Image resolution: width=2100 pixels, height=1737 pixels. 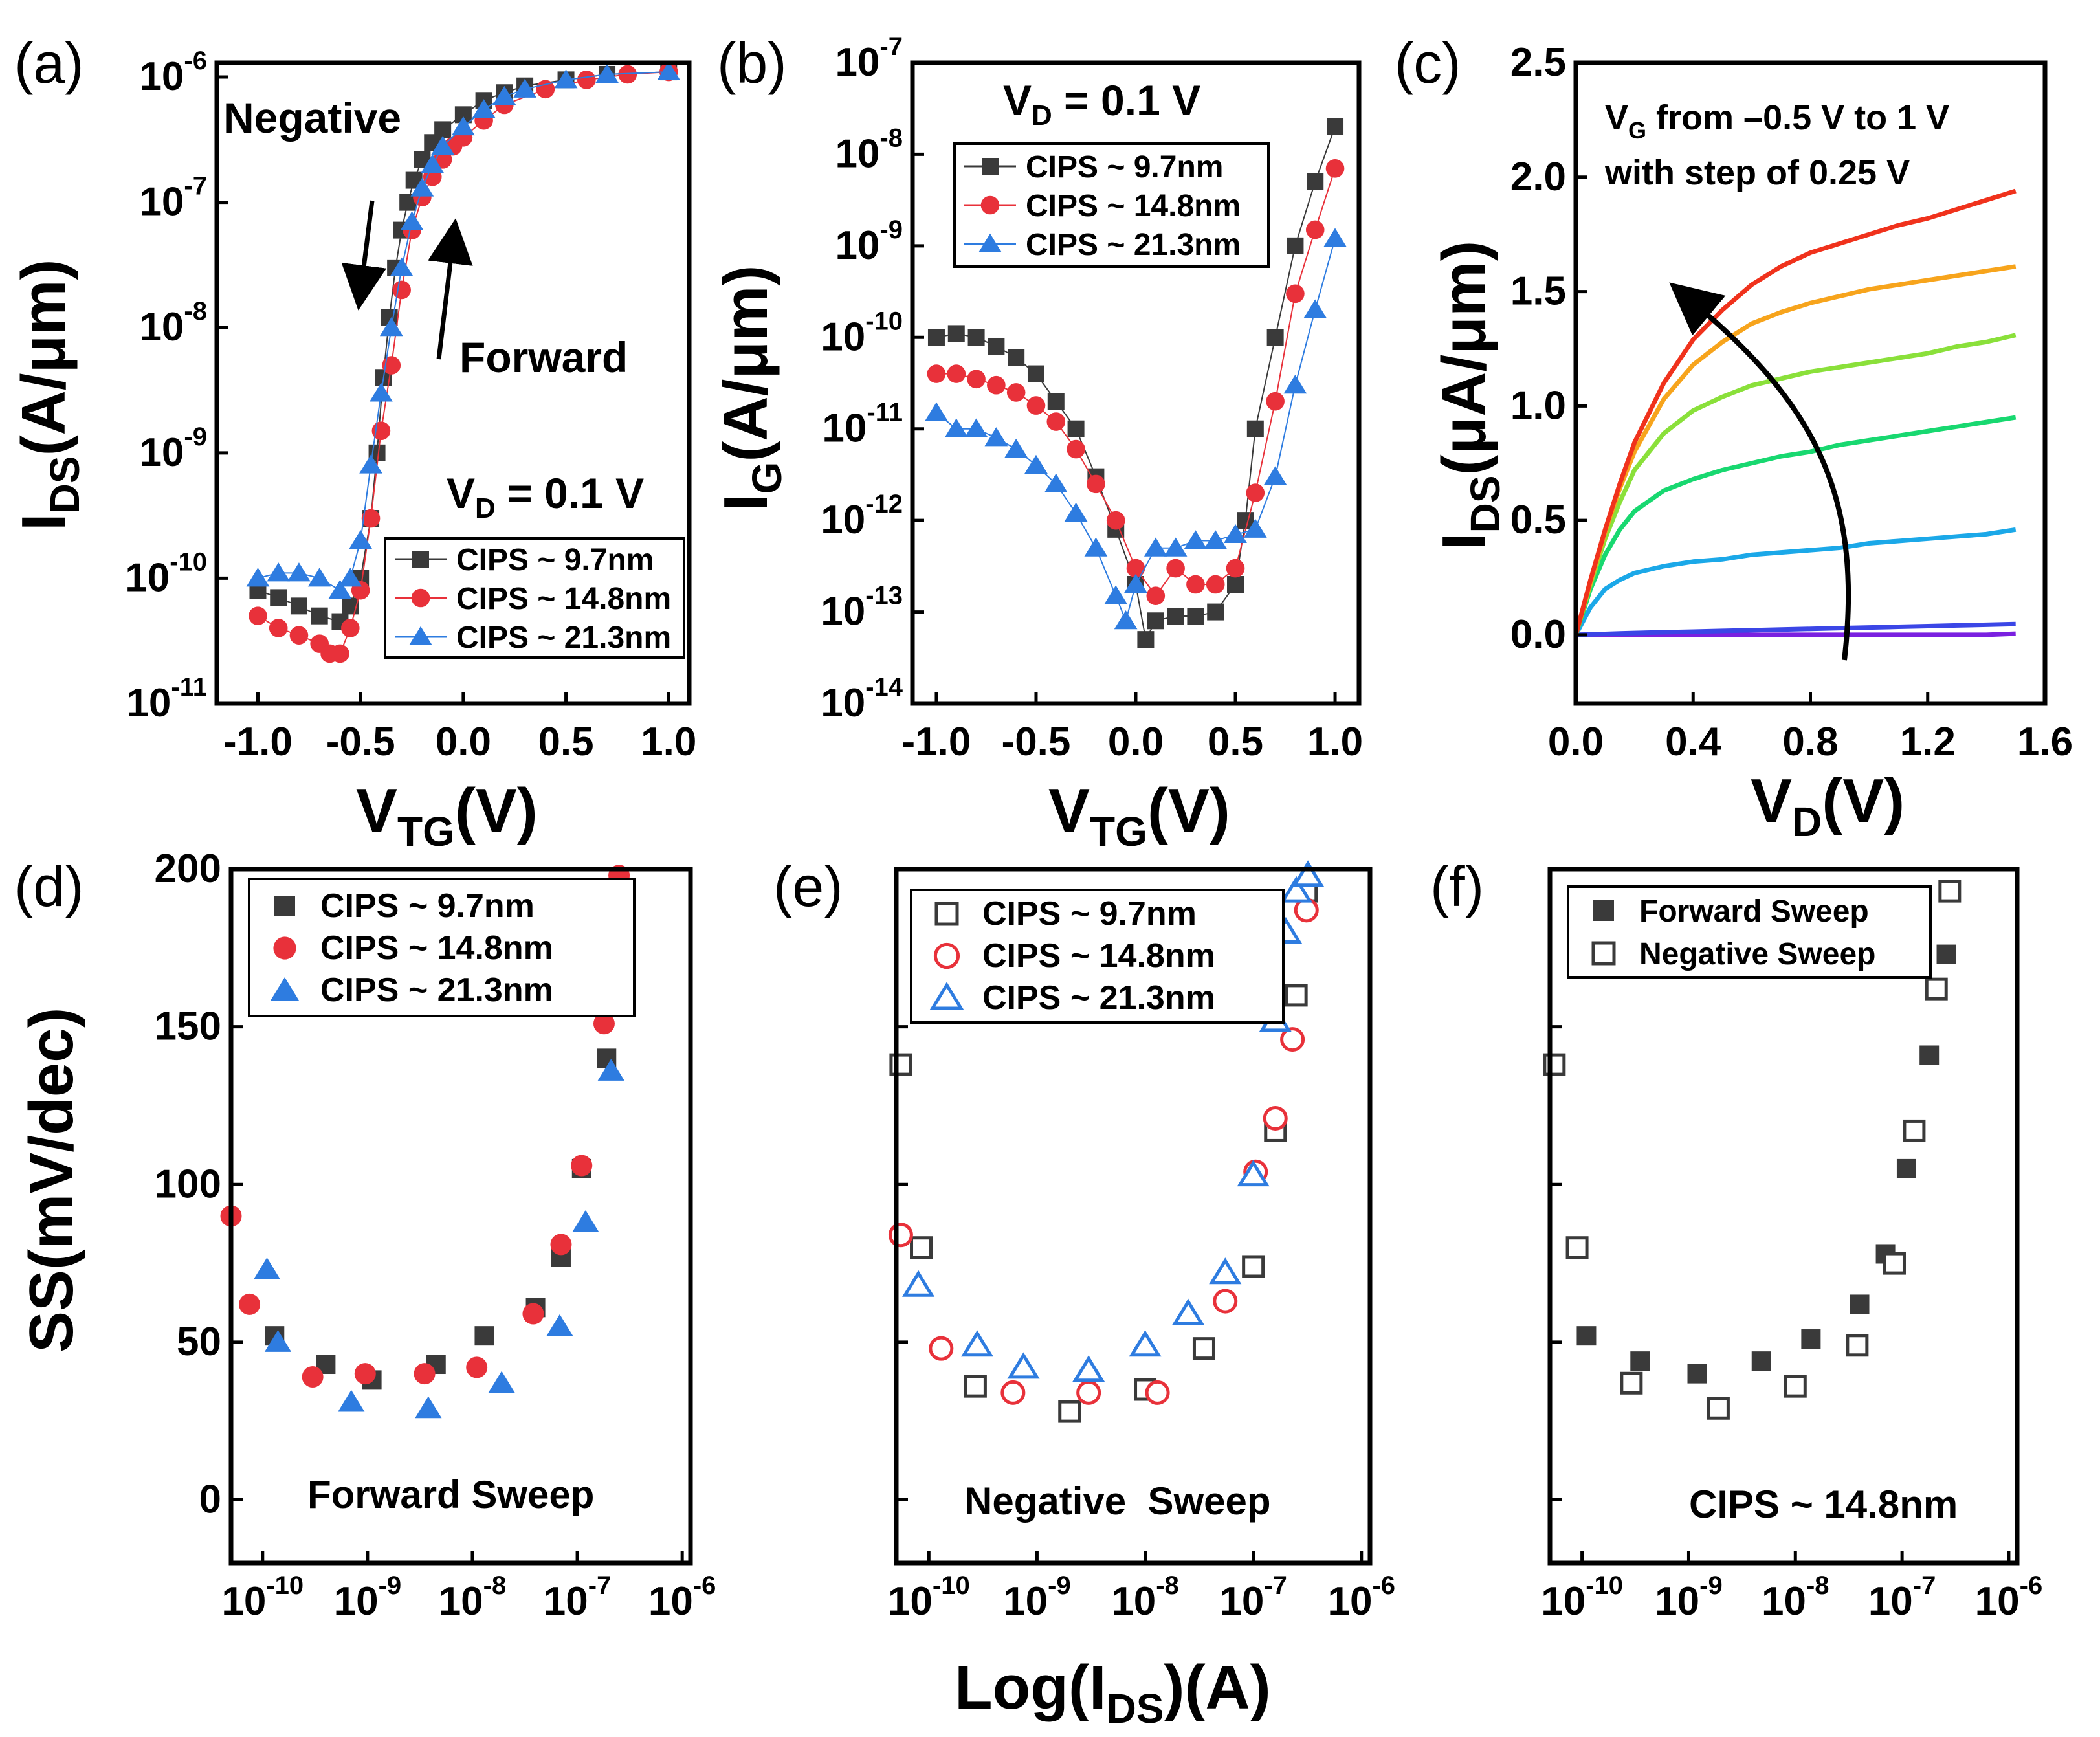 I want to click on e-x-tick-label-4: 10⁻⁶, so click(x=1361, y=1597).